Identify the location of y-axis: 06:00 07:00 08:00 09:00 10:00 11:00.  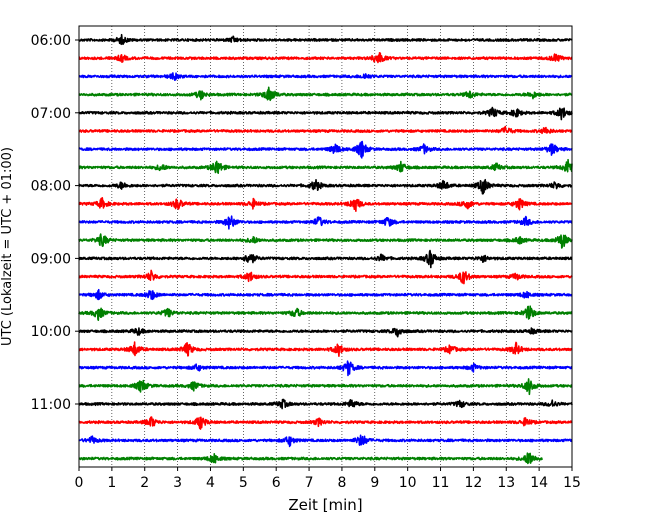
(55, 223).